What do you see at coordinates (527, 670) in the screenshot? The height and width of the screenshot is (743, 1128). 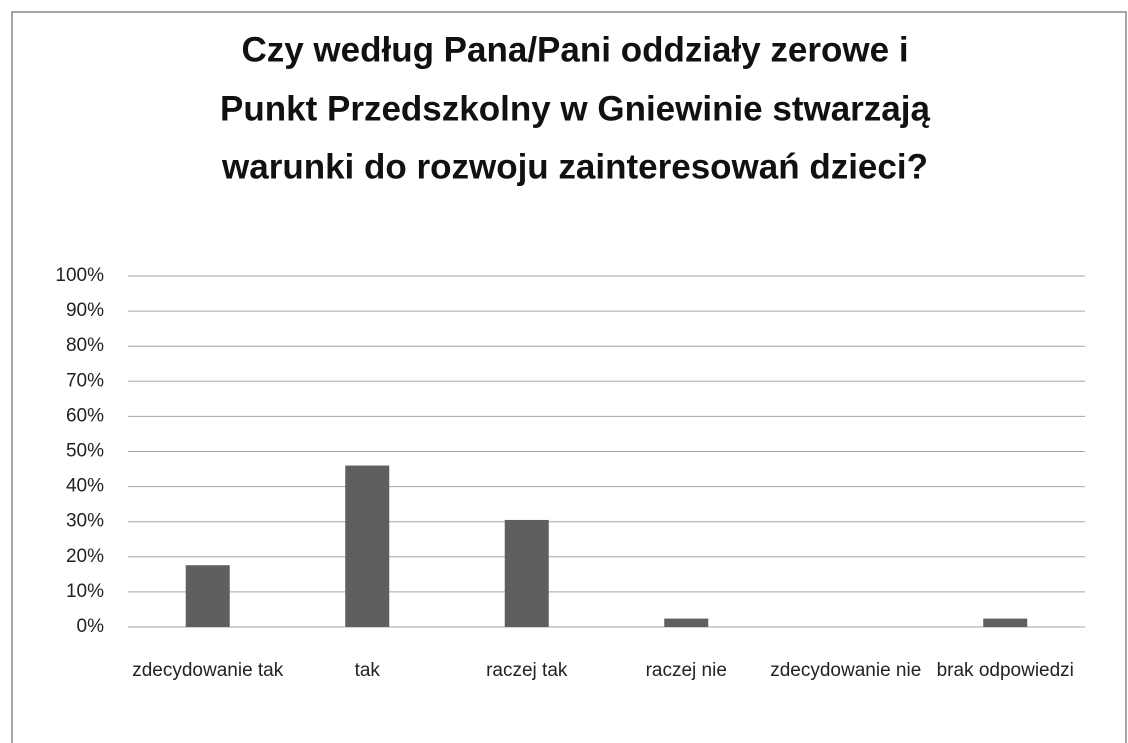 I see `x-tick-label: raczej tak` at bounding box center [527, 670].